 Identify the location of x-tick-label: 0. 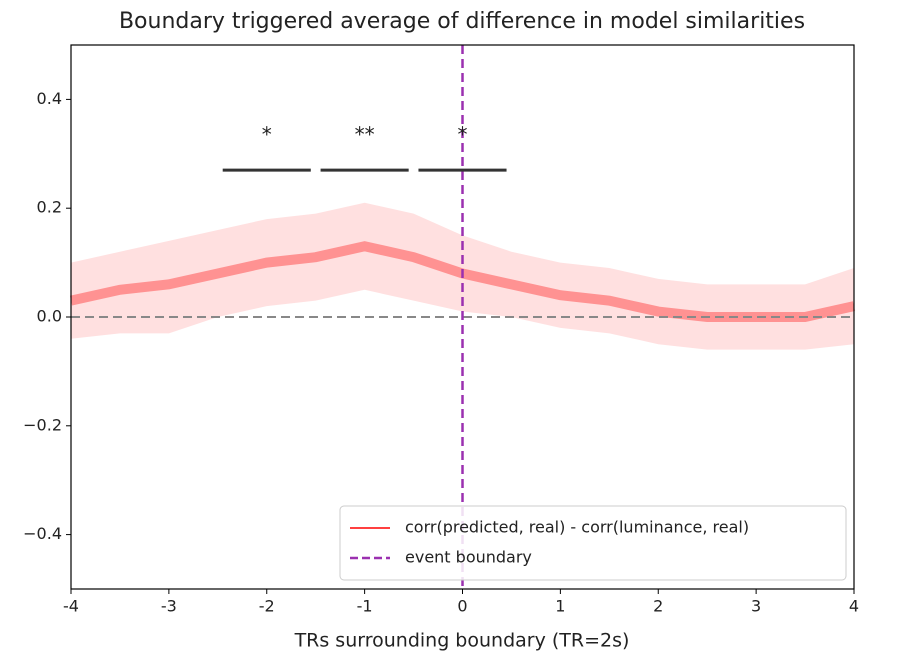
(462, 606).